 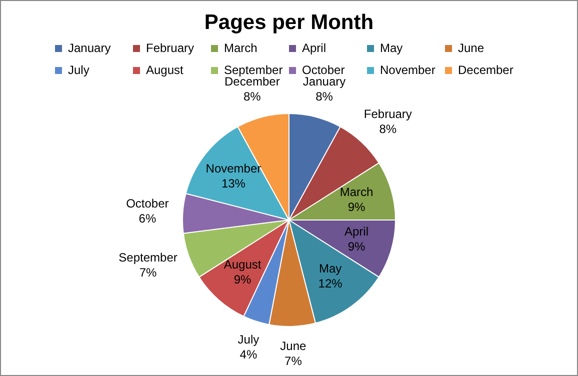 What do you see at coordinates (249, 339) in the screenshot?
I see `slice-label: July` at bounding box center [249, 339].